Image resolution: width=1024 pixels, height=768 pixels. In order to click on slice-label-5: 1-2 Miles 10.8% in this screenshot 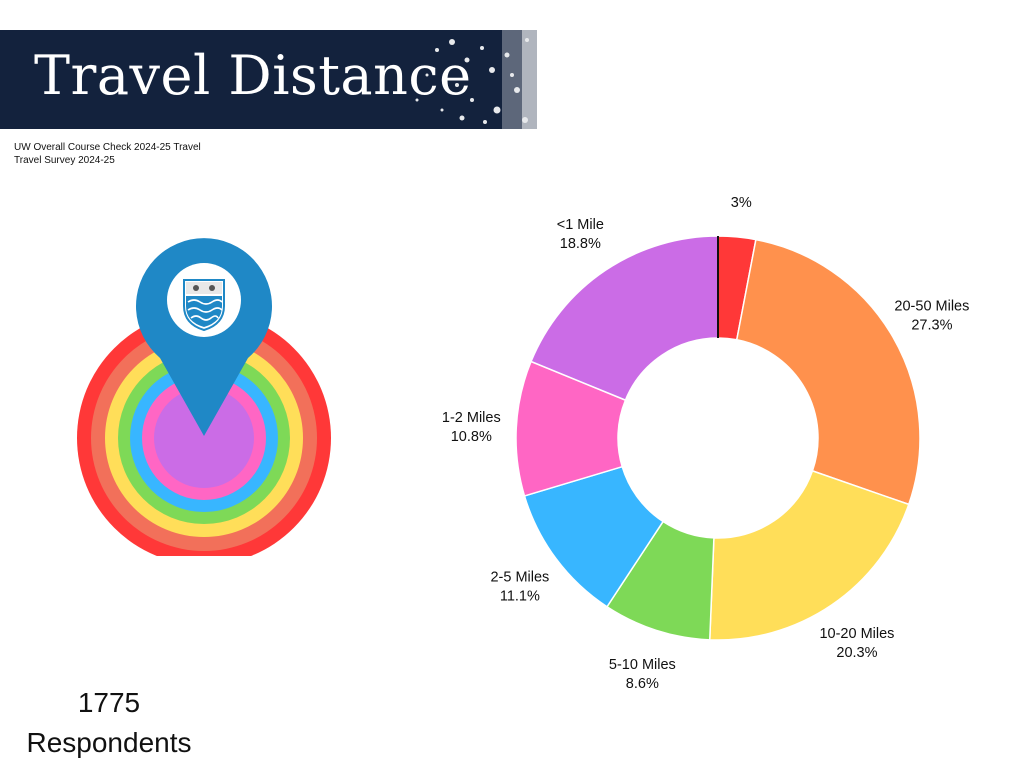, I will do `click(471, 427)`.